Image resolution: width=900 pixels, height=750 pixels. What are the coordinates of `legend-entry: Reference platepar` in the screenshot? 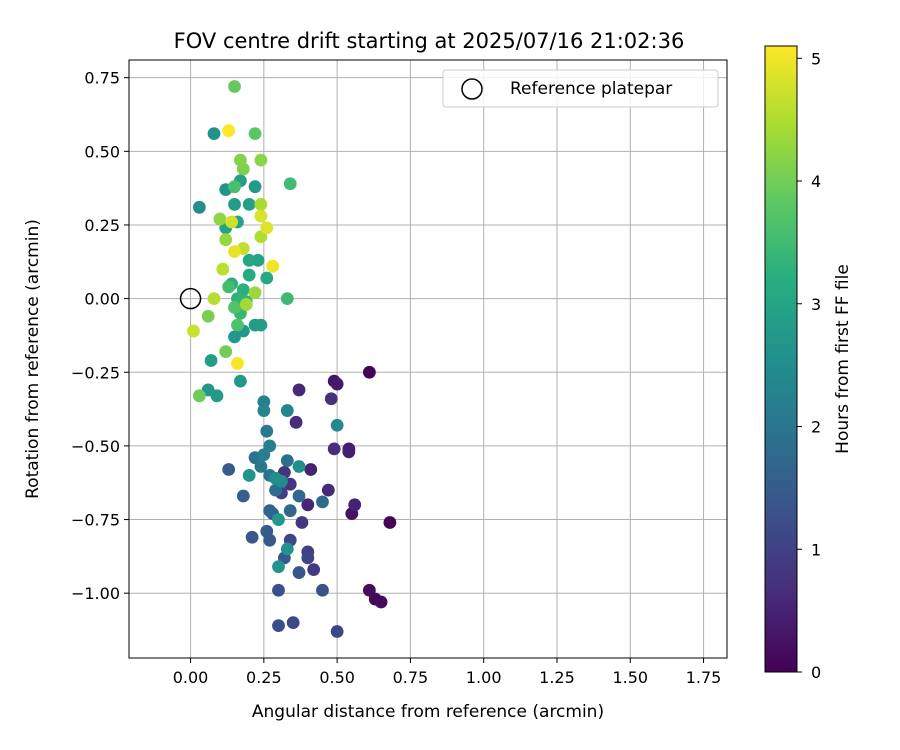 It's located at (591, 89).